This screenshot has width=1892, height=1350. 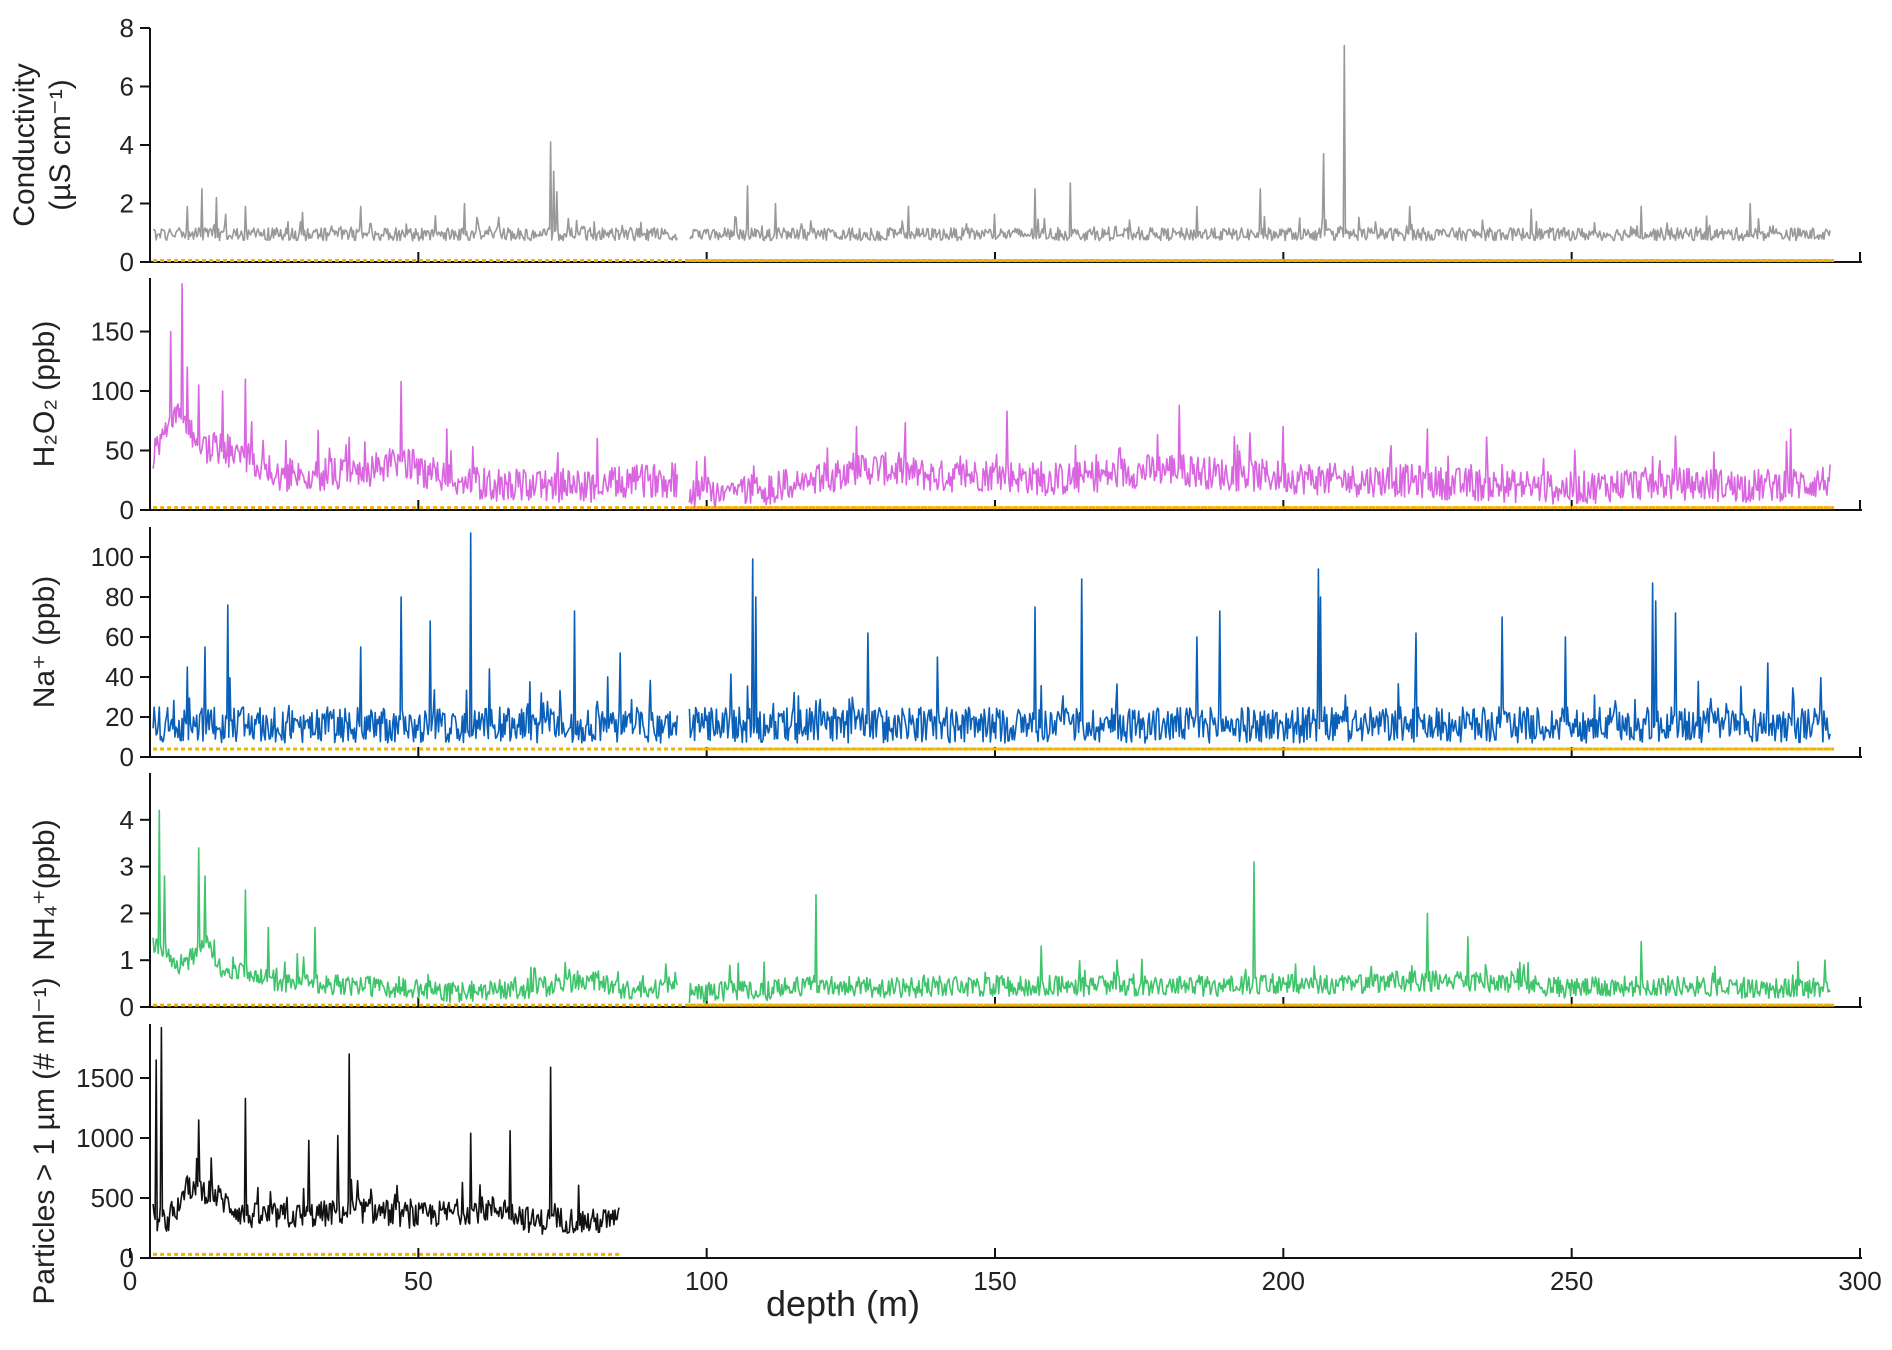 I want to click on y-tick-label-na: 0, so click(x=127, y=757).